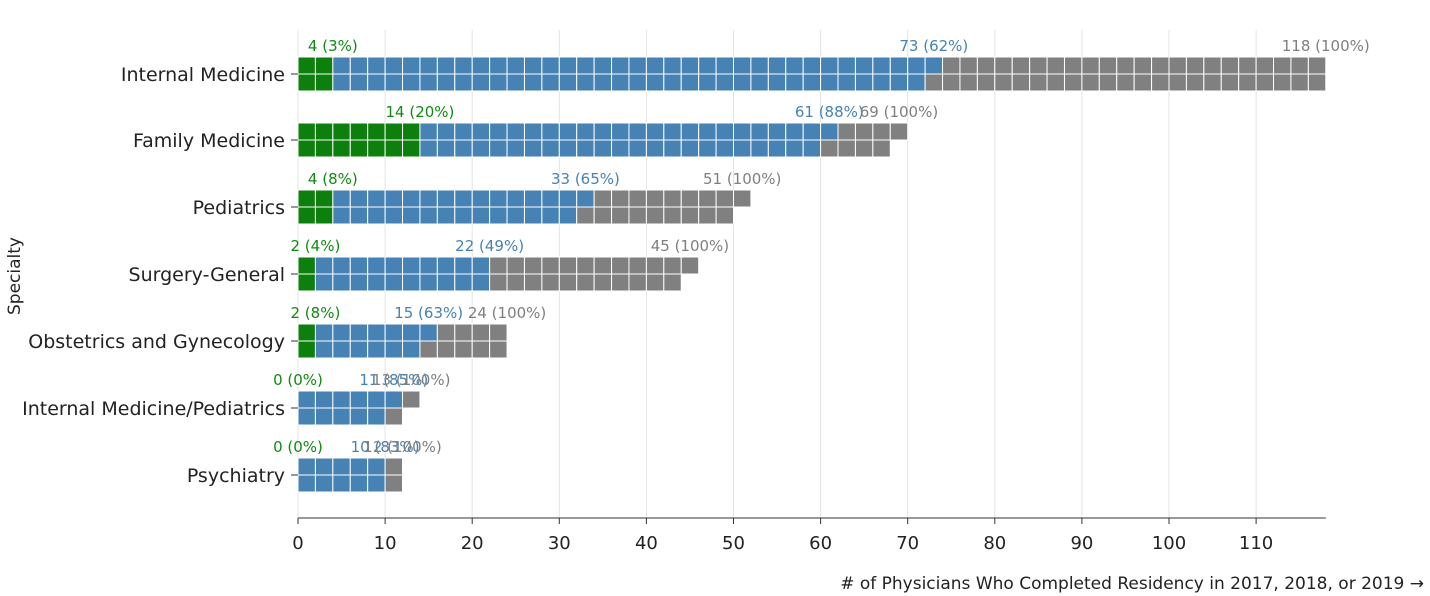 Image resolution: width=1430 pixels, height=596 pixels. What do you see at coordinates (1326, 46) in the screenshot?
I see `total-value-label: 118 (100%)` at bounding box center [1326, 46].